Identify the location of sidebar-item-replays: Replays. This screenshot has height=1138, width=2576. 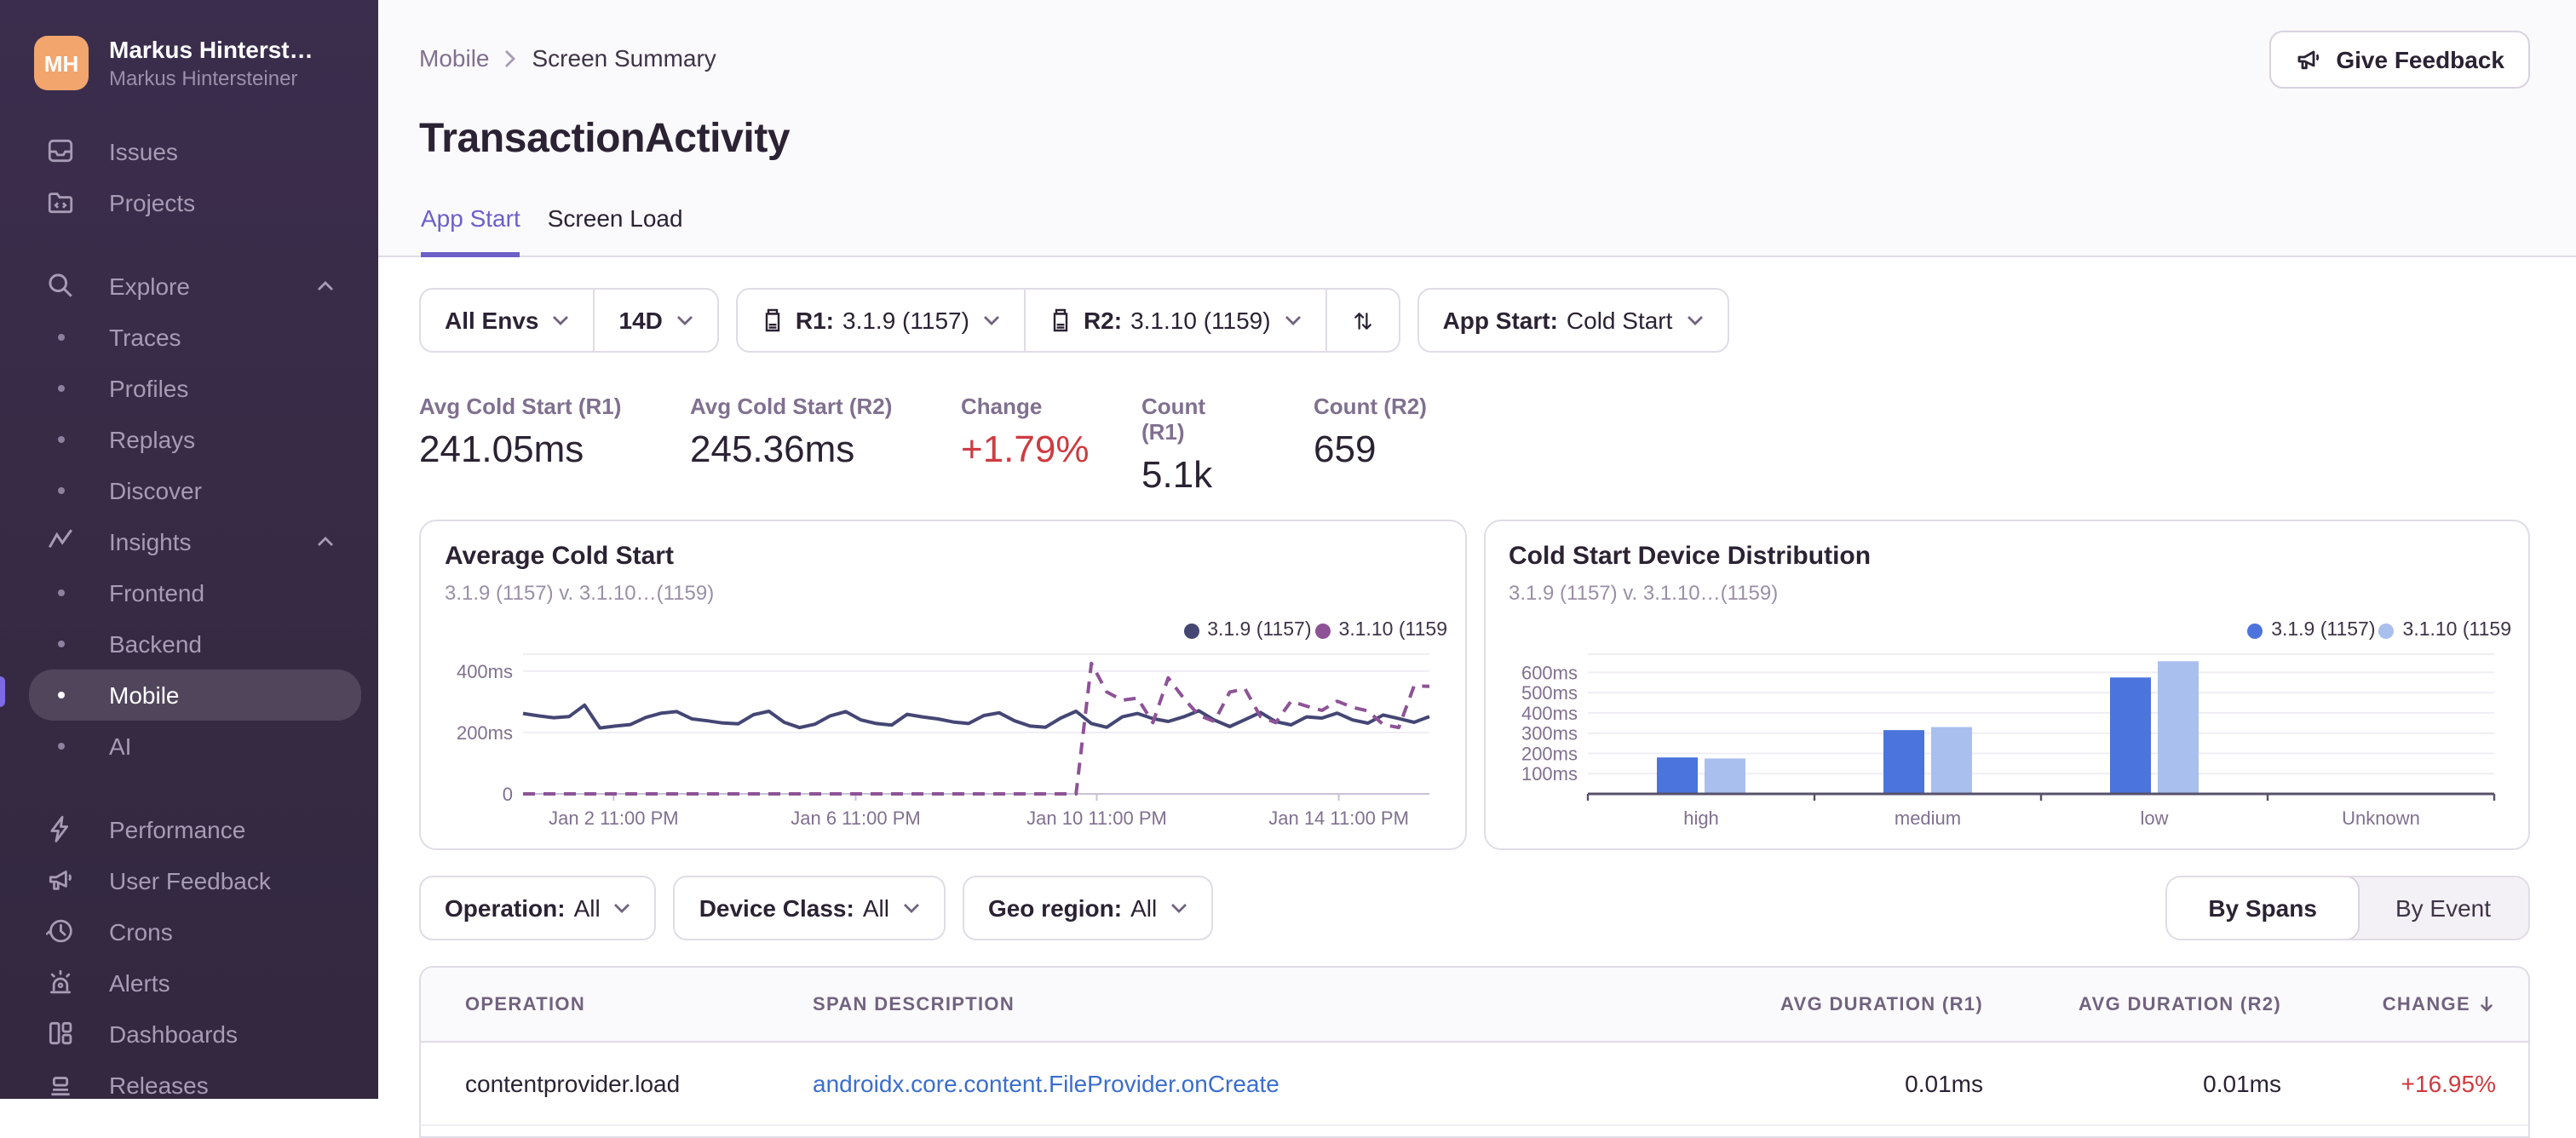
(180, 439).